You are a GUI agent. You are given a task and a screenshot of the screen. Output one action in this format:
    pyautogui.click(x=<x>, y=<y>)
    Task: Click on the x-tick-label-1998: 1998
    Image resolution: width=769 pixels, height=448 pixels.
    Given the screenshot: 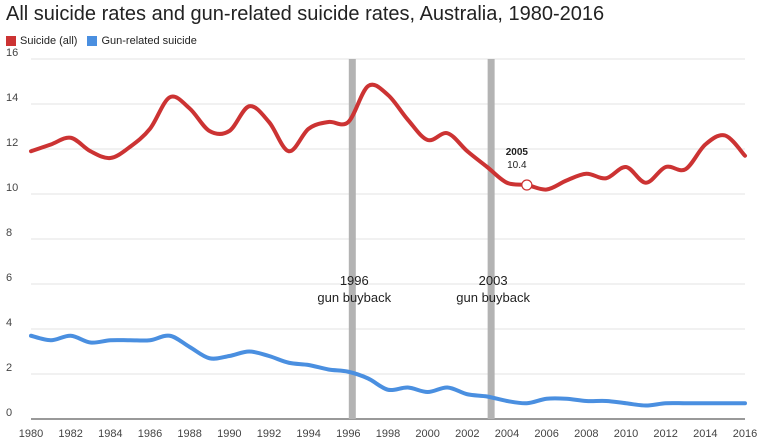 What is the action you would take?
    pyautogui.click(x=388, y=434)
    